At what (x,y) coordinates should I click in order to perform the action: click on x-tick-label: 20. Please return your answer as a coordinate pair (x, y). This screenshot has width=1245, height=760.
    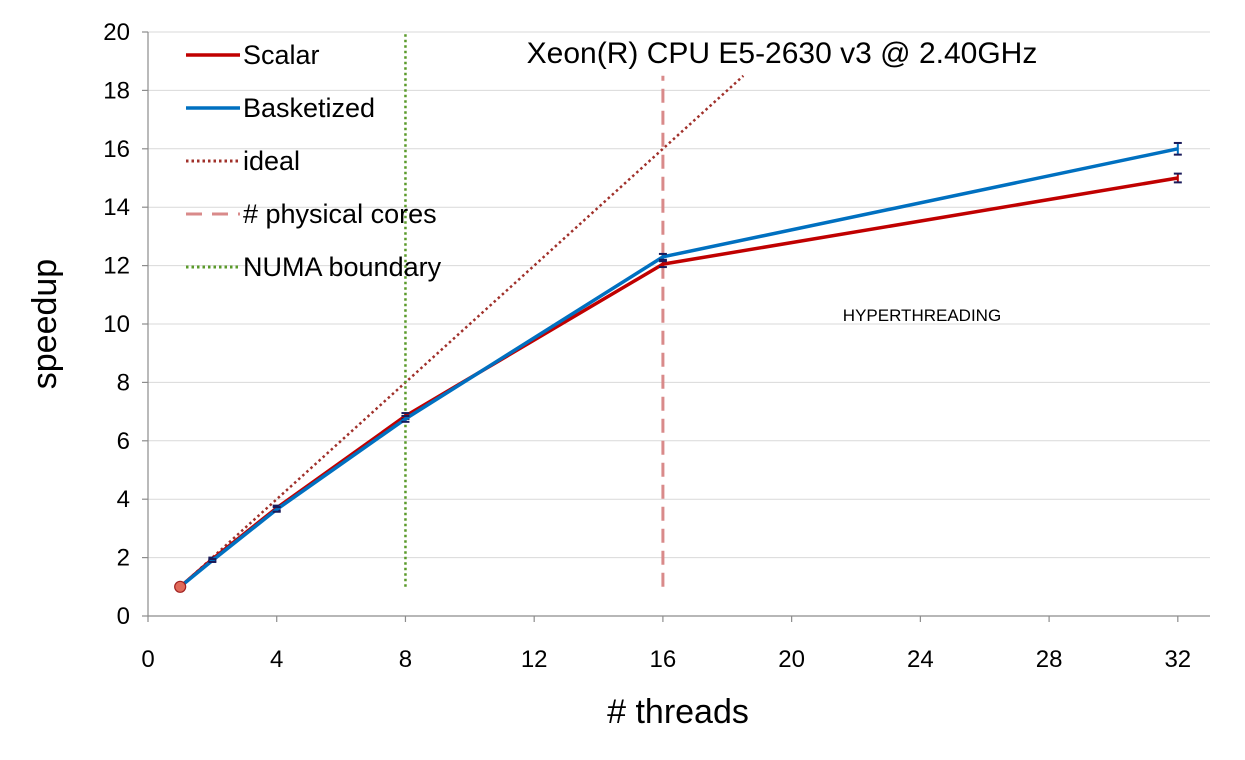
    Looking at the image, I should click on (791, 659).